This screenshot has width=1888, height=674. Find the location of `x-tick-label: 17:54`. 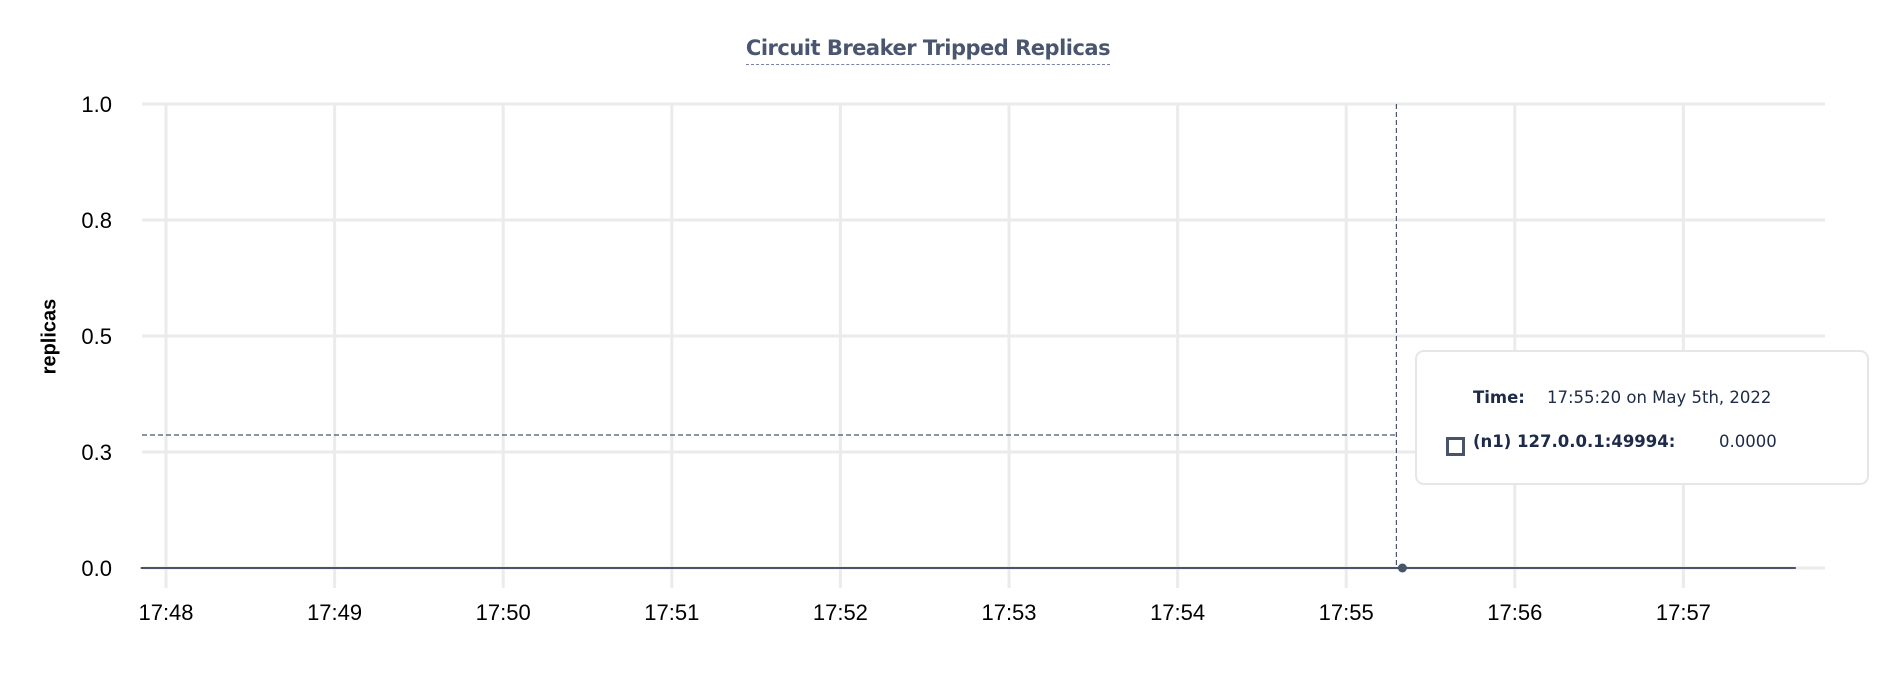

x-tick-label: 17:54 is located at coordinates (1177, 612).